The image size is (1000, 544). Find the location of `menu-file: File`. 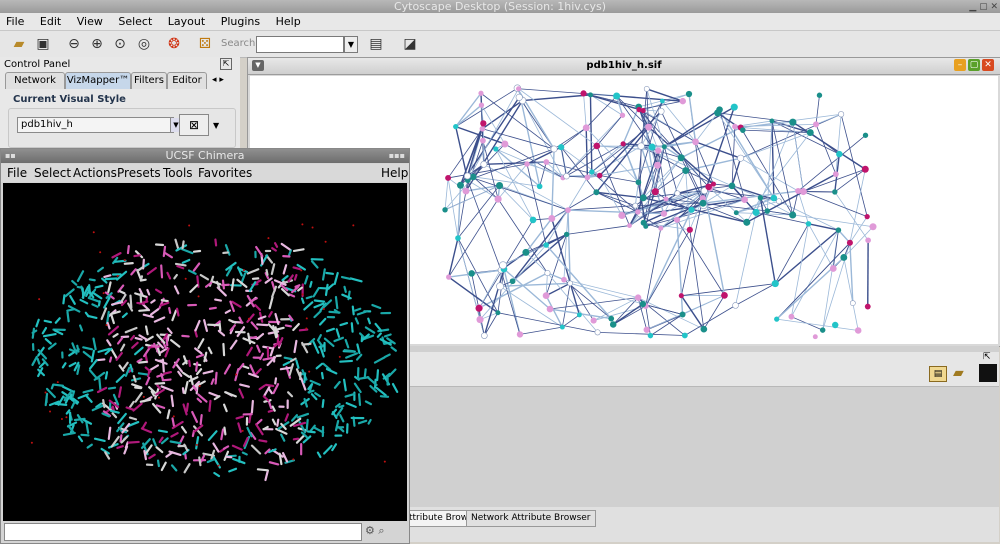

menu-file: File is located at coordinates (15, 21).